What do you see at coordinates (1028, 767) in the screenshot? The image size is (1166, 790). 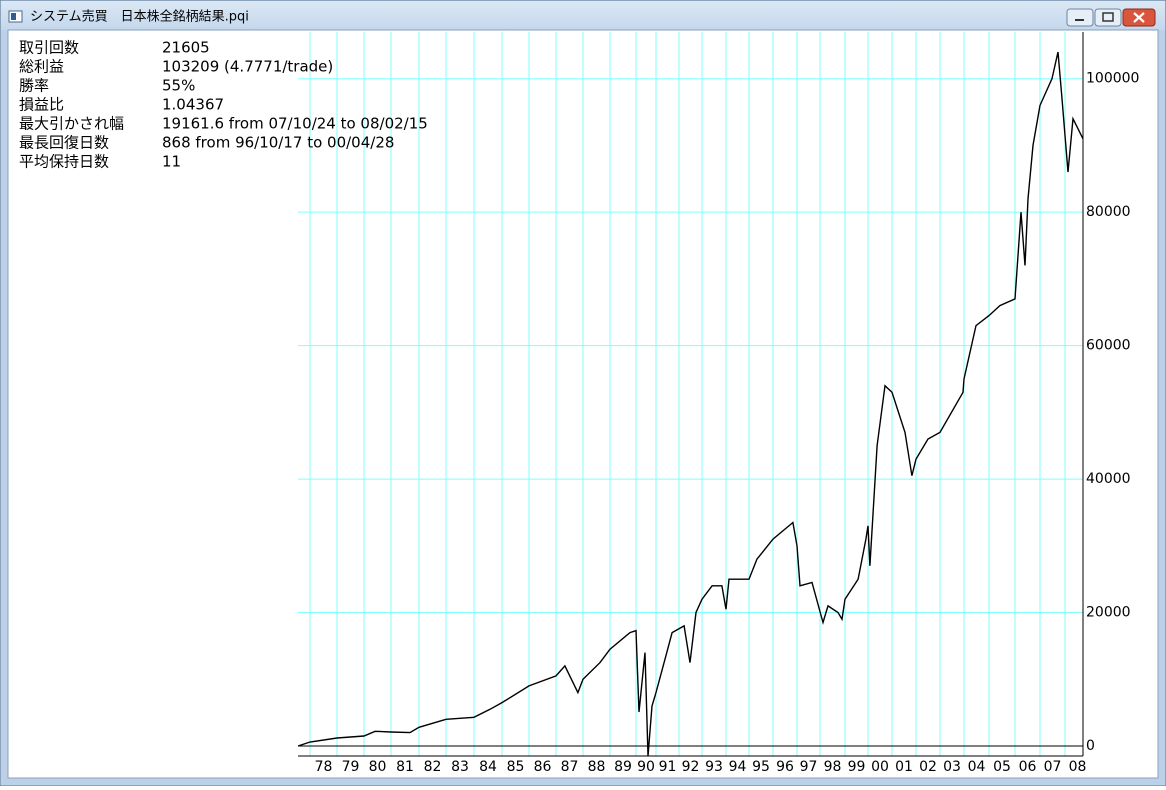 I see `x-tick-label: 06` at bounding box center [1028, 767].